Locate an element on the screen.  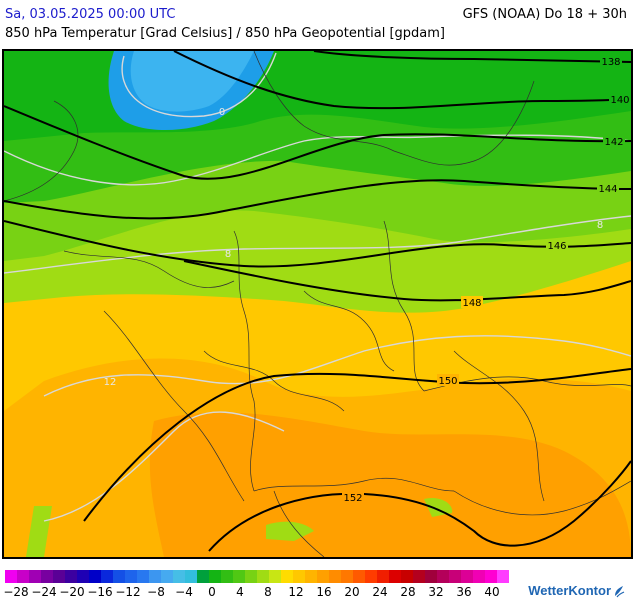
contour-label-144: 144 is located at coordinates (607, 189).